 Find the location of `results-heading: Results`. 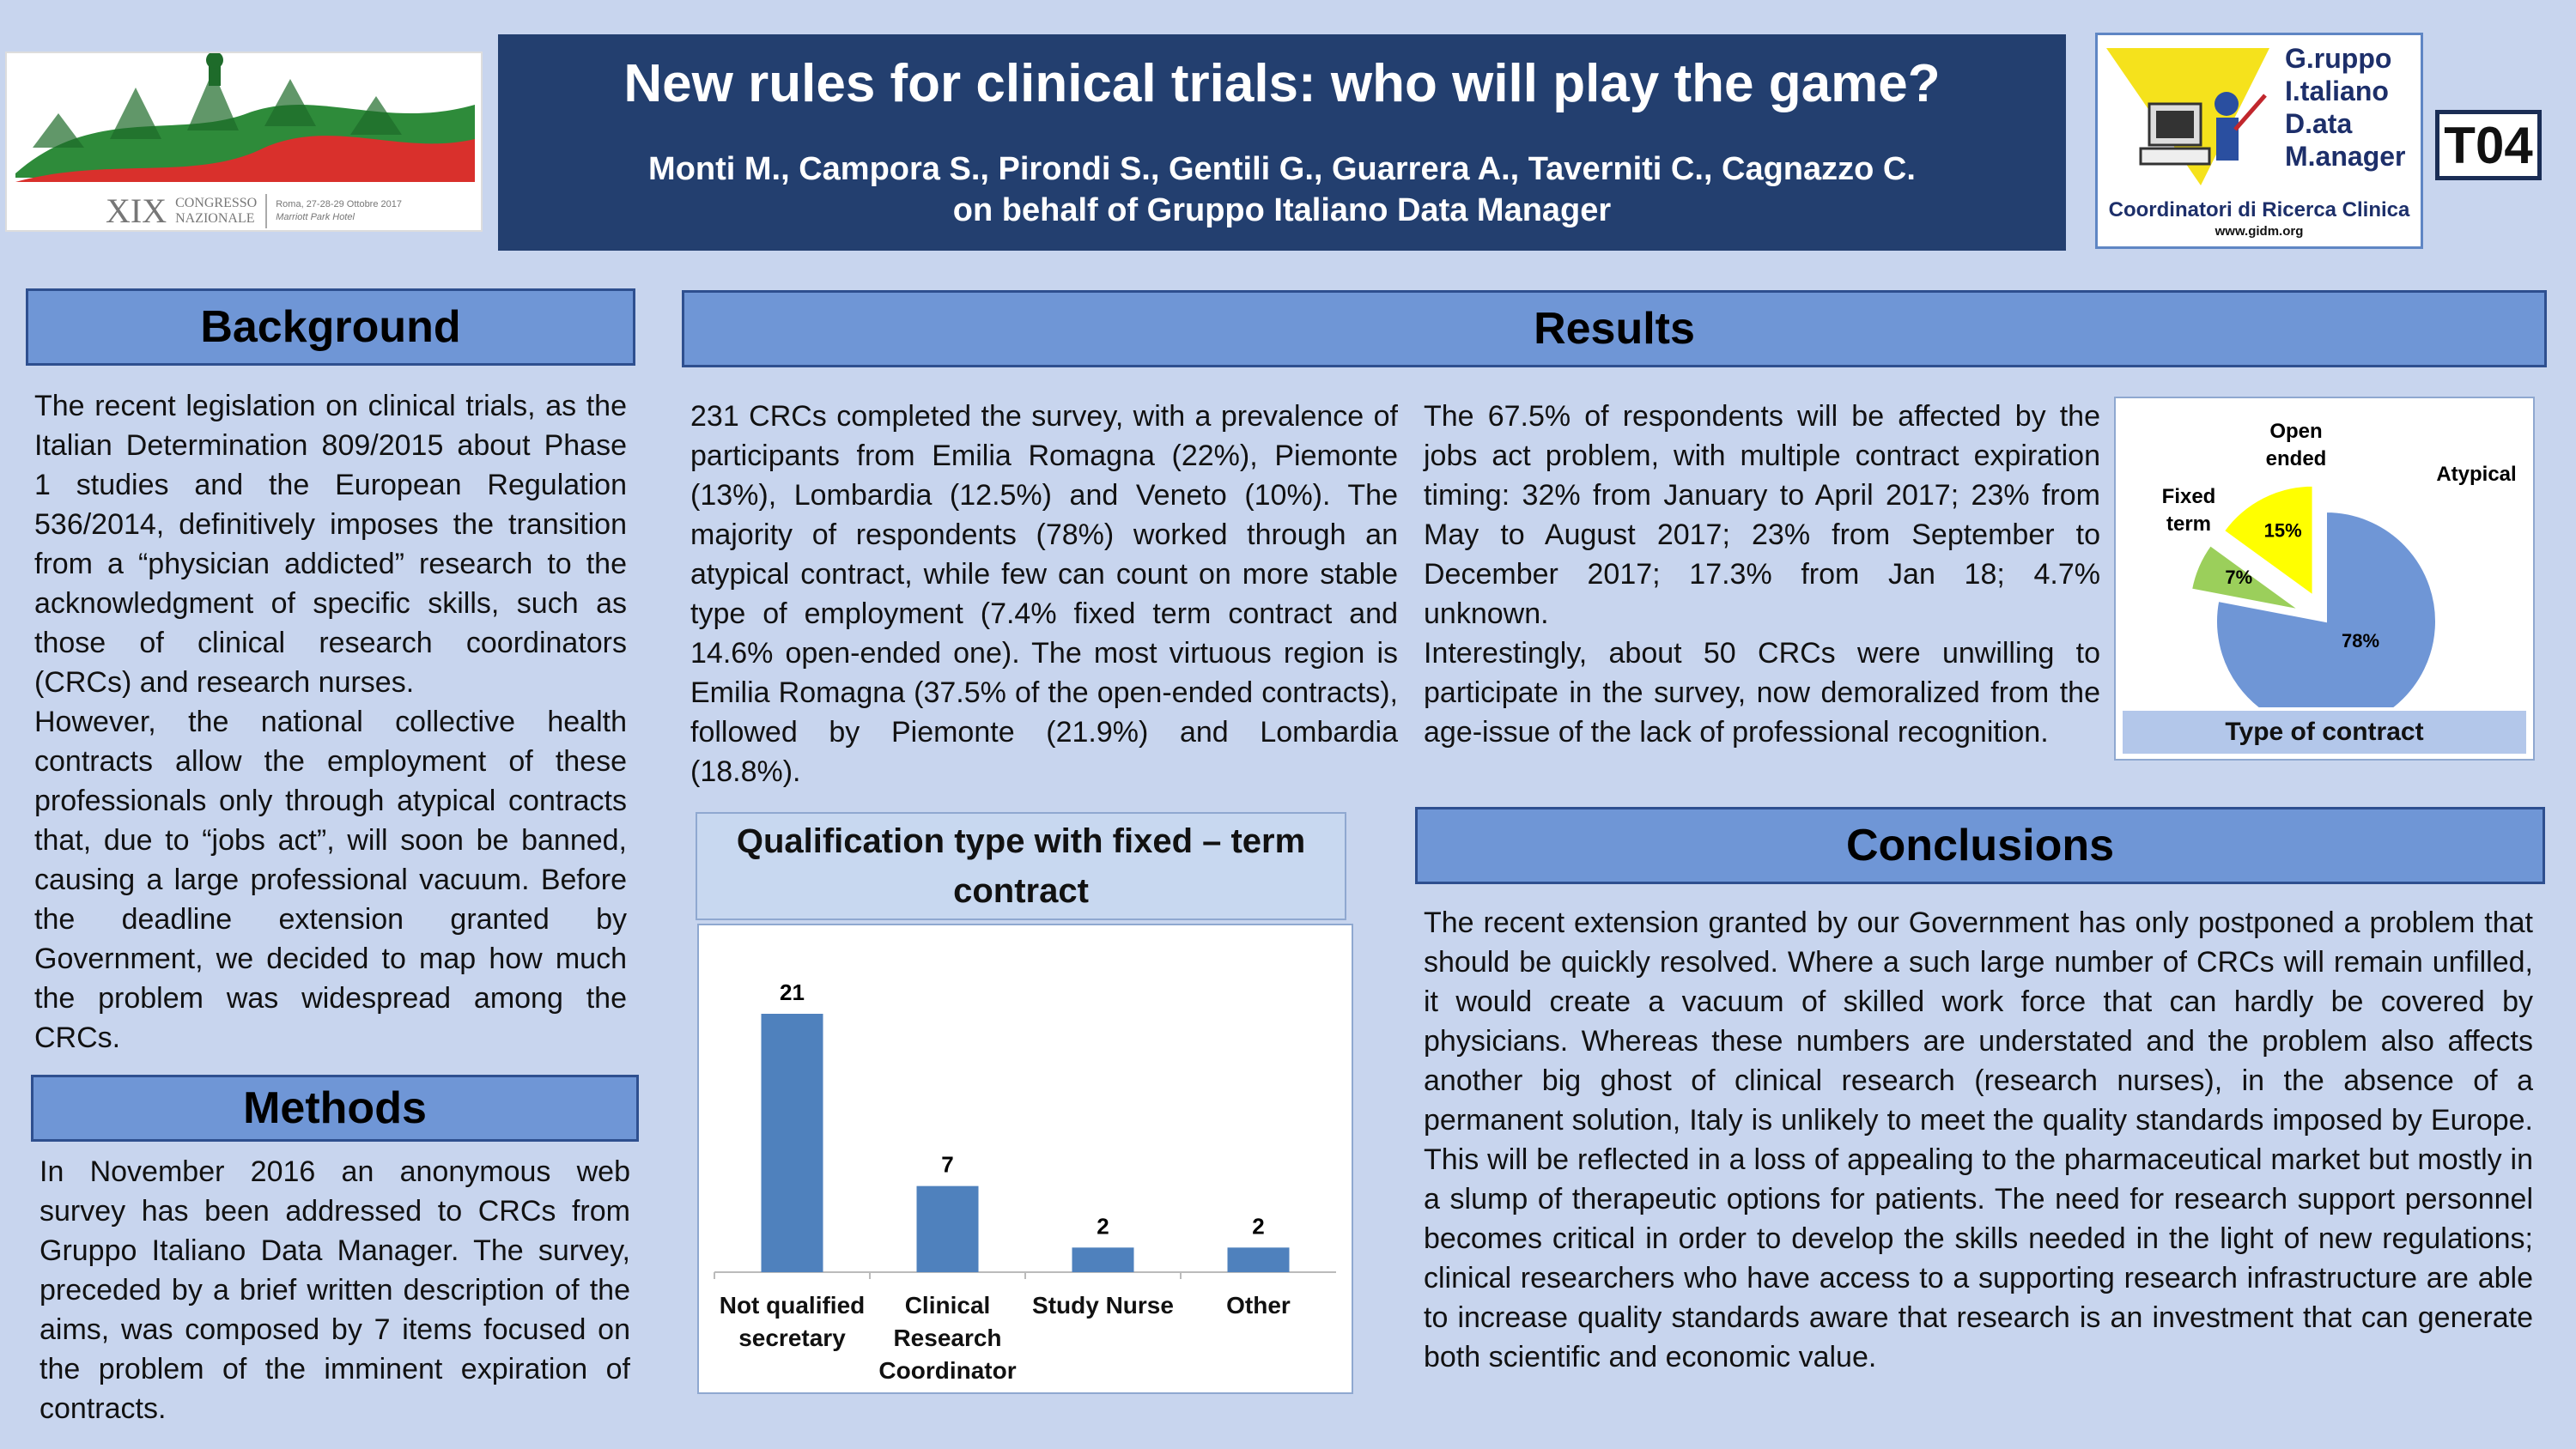

results-heading: Results is located at coordinates (1614, 328).